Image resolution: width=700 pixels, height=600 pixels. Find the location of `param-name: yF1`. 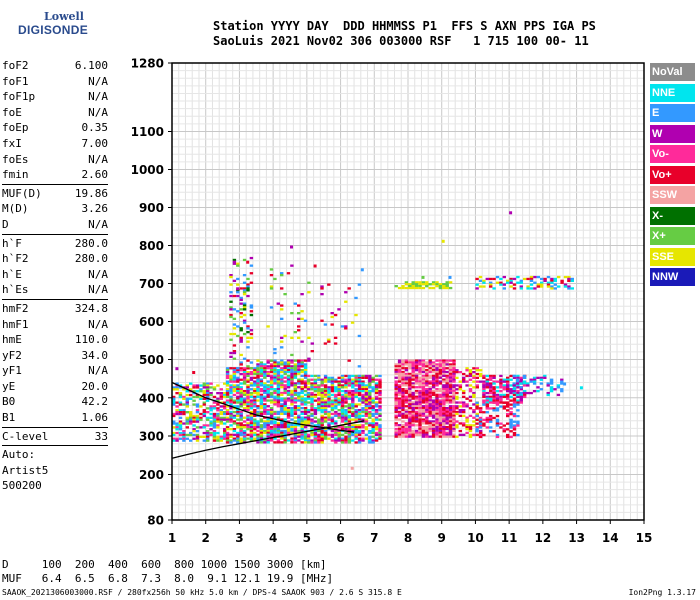

param-name: yF1 is located at coordinates (12, 371).